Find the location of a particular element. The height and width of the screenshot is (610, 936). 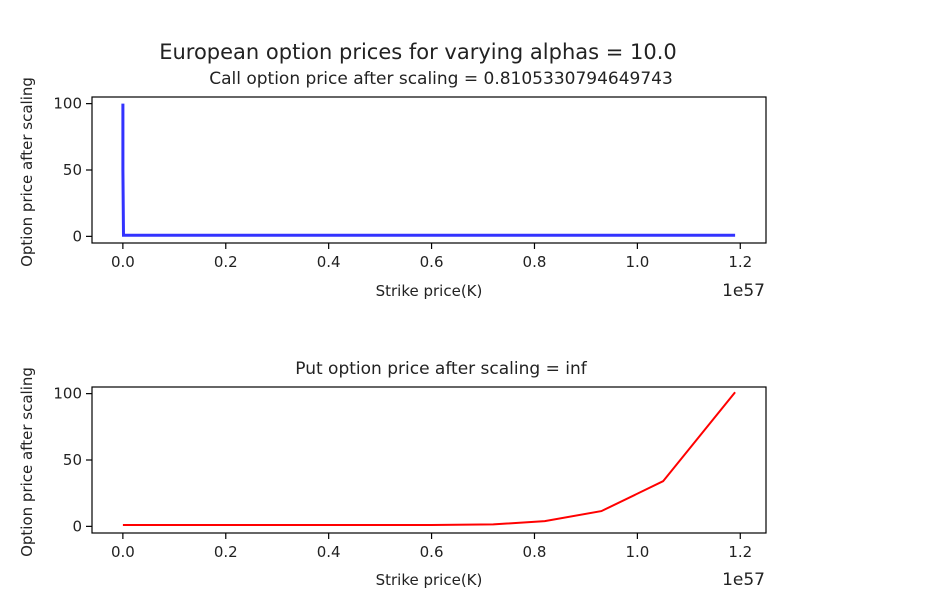

call-x-tick-label: 0.4 is located at coordinates (329, 262).